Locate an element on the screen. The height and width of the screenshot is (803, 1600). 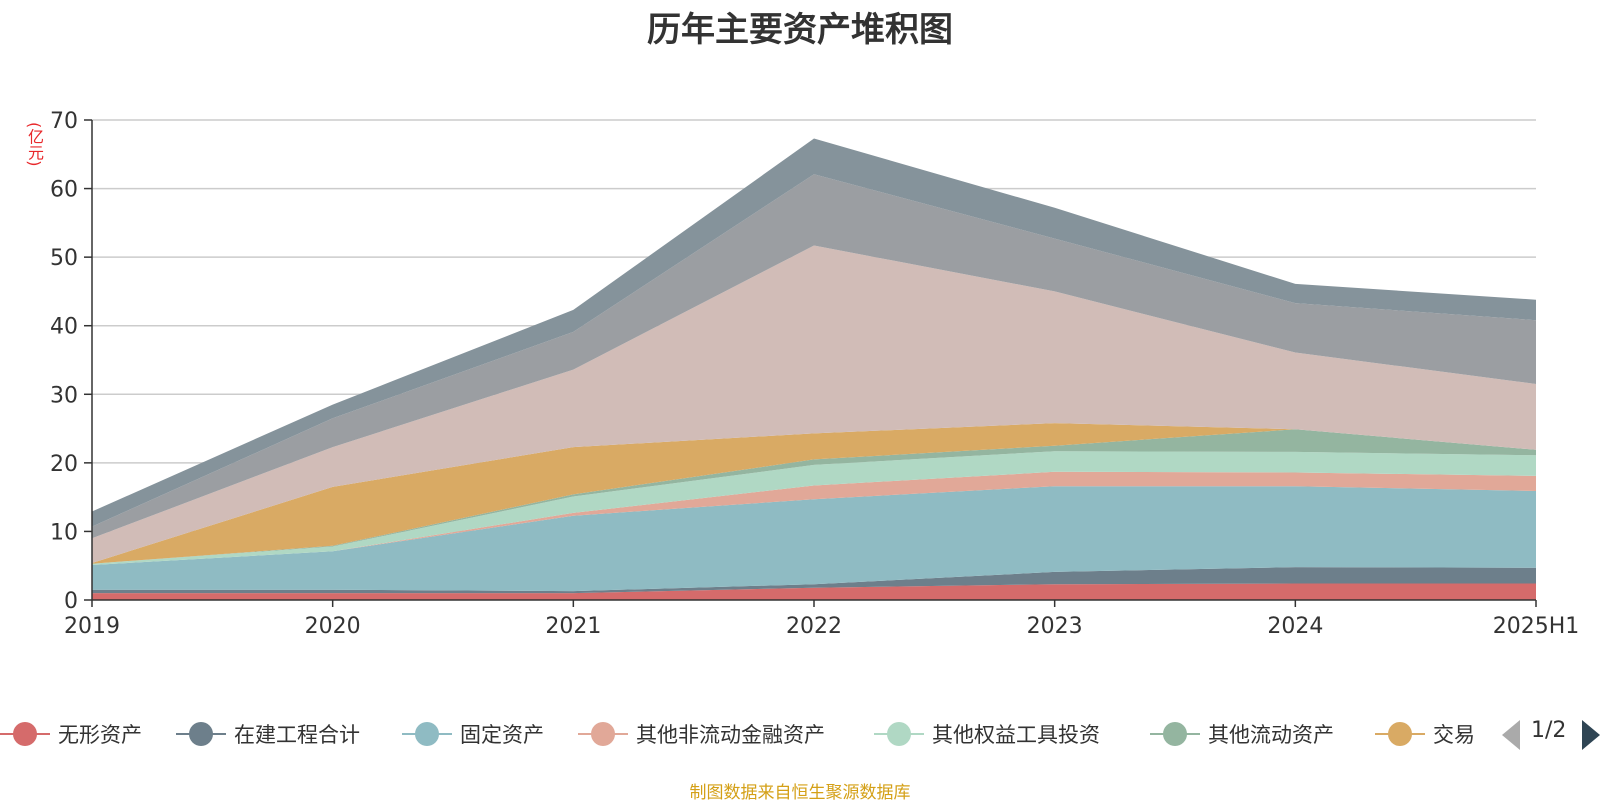
y-tick-label: 60 is located at coordinates (64, 190).